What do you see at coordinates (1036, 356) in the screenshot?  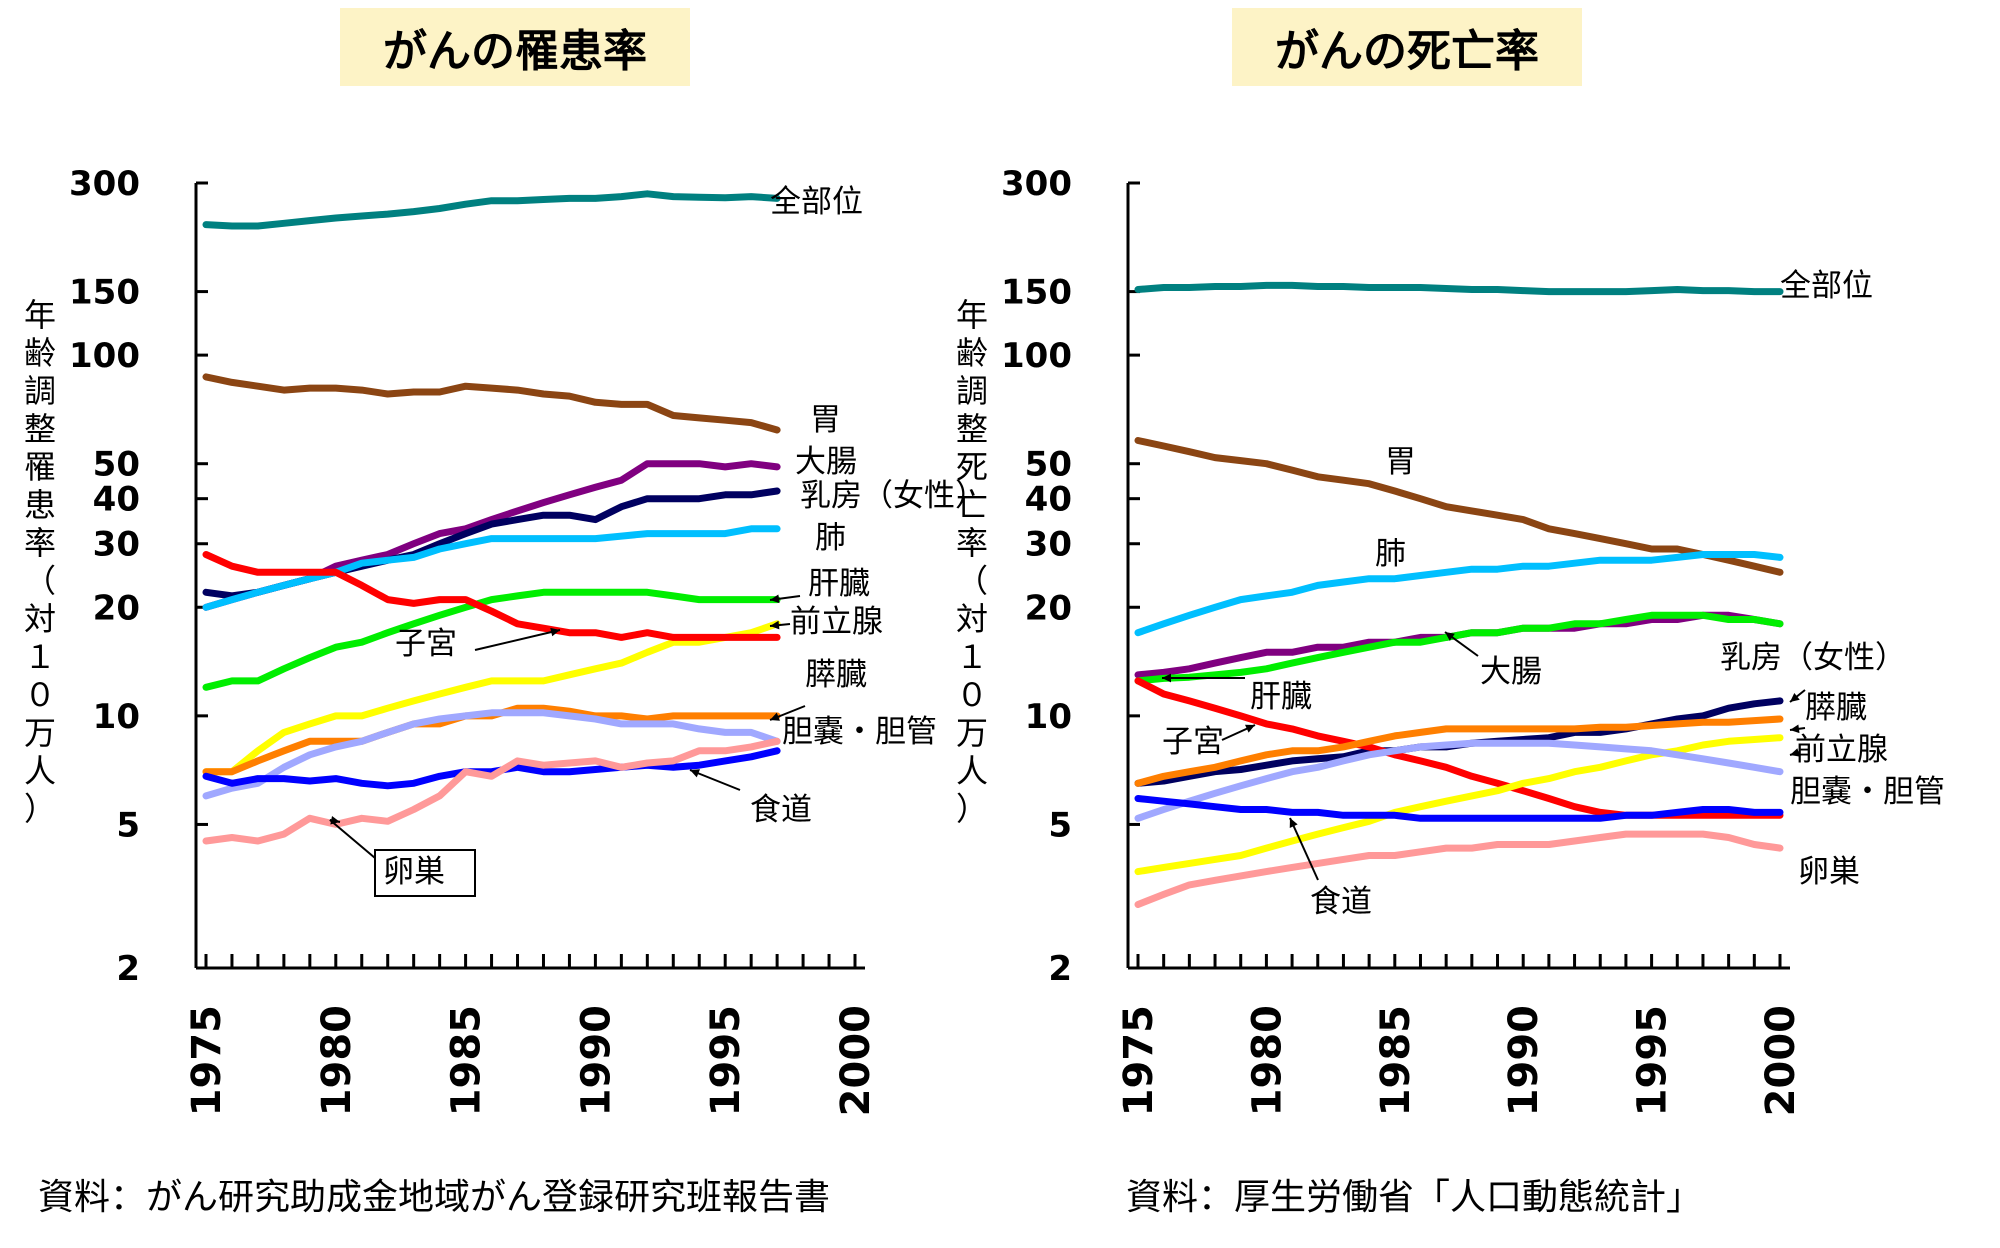 I see `y-tick-label: 100` at bounding box center [1036, 356].